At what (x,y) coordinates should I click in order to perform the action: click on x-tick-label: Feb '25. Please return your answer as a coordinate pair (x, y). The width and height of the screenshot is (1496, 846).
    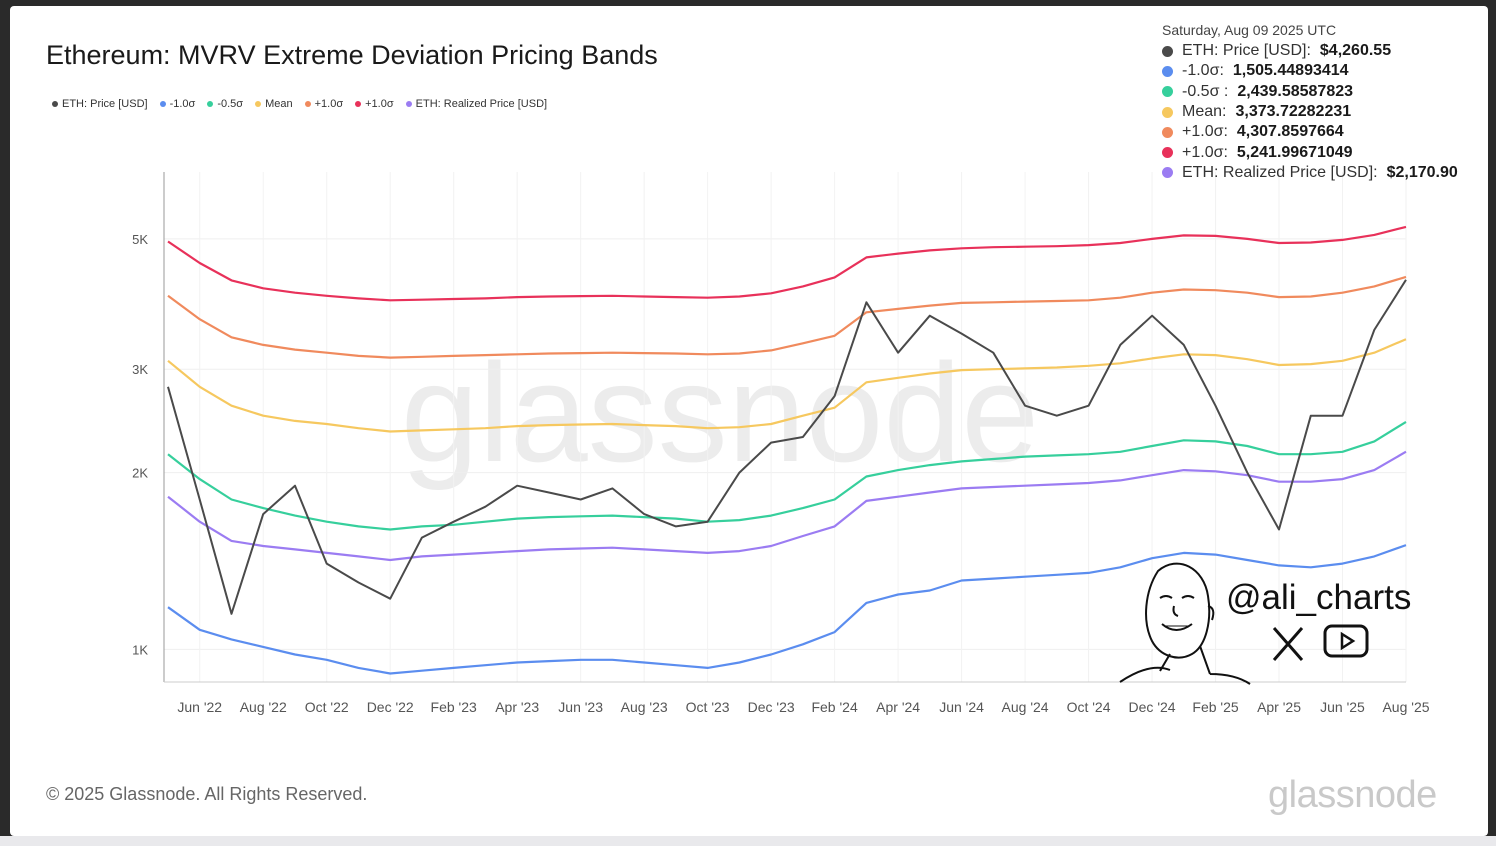
    Looking at the image, I should click on (1215, 707).